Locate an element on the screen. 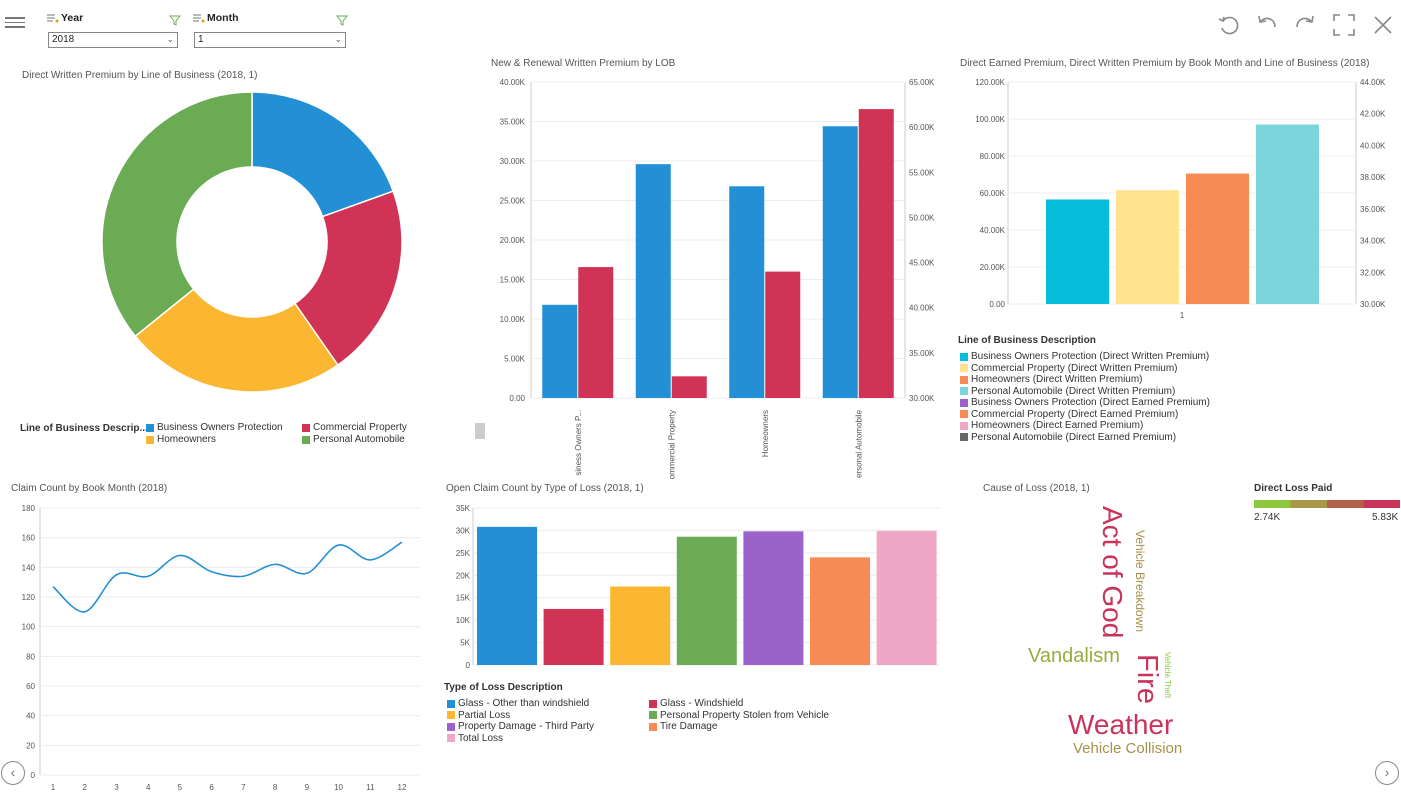 This screenshot has height=804, width=1401. x-tick-label: 6 is located at coordinates (211, 787).